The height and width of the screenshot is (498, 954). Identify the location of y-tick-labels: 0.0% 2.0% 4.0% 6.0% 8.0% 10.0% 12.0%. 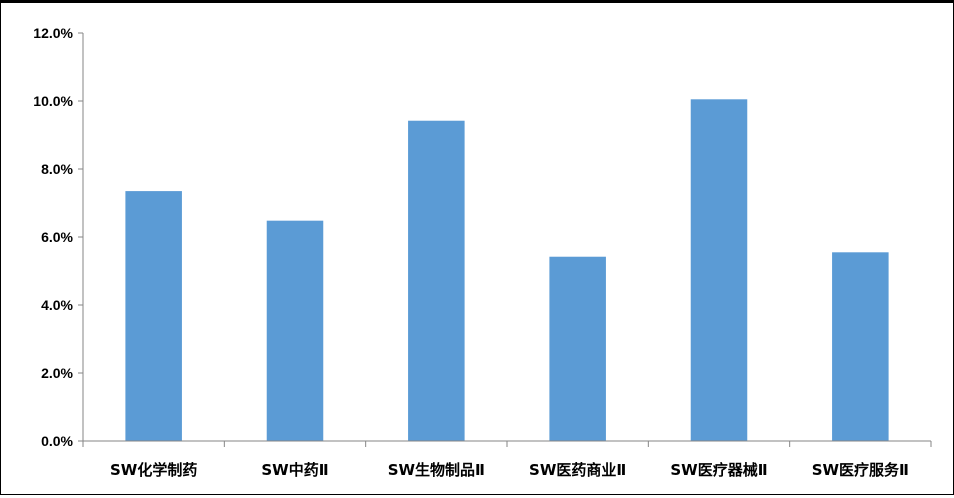
(53, 237).